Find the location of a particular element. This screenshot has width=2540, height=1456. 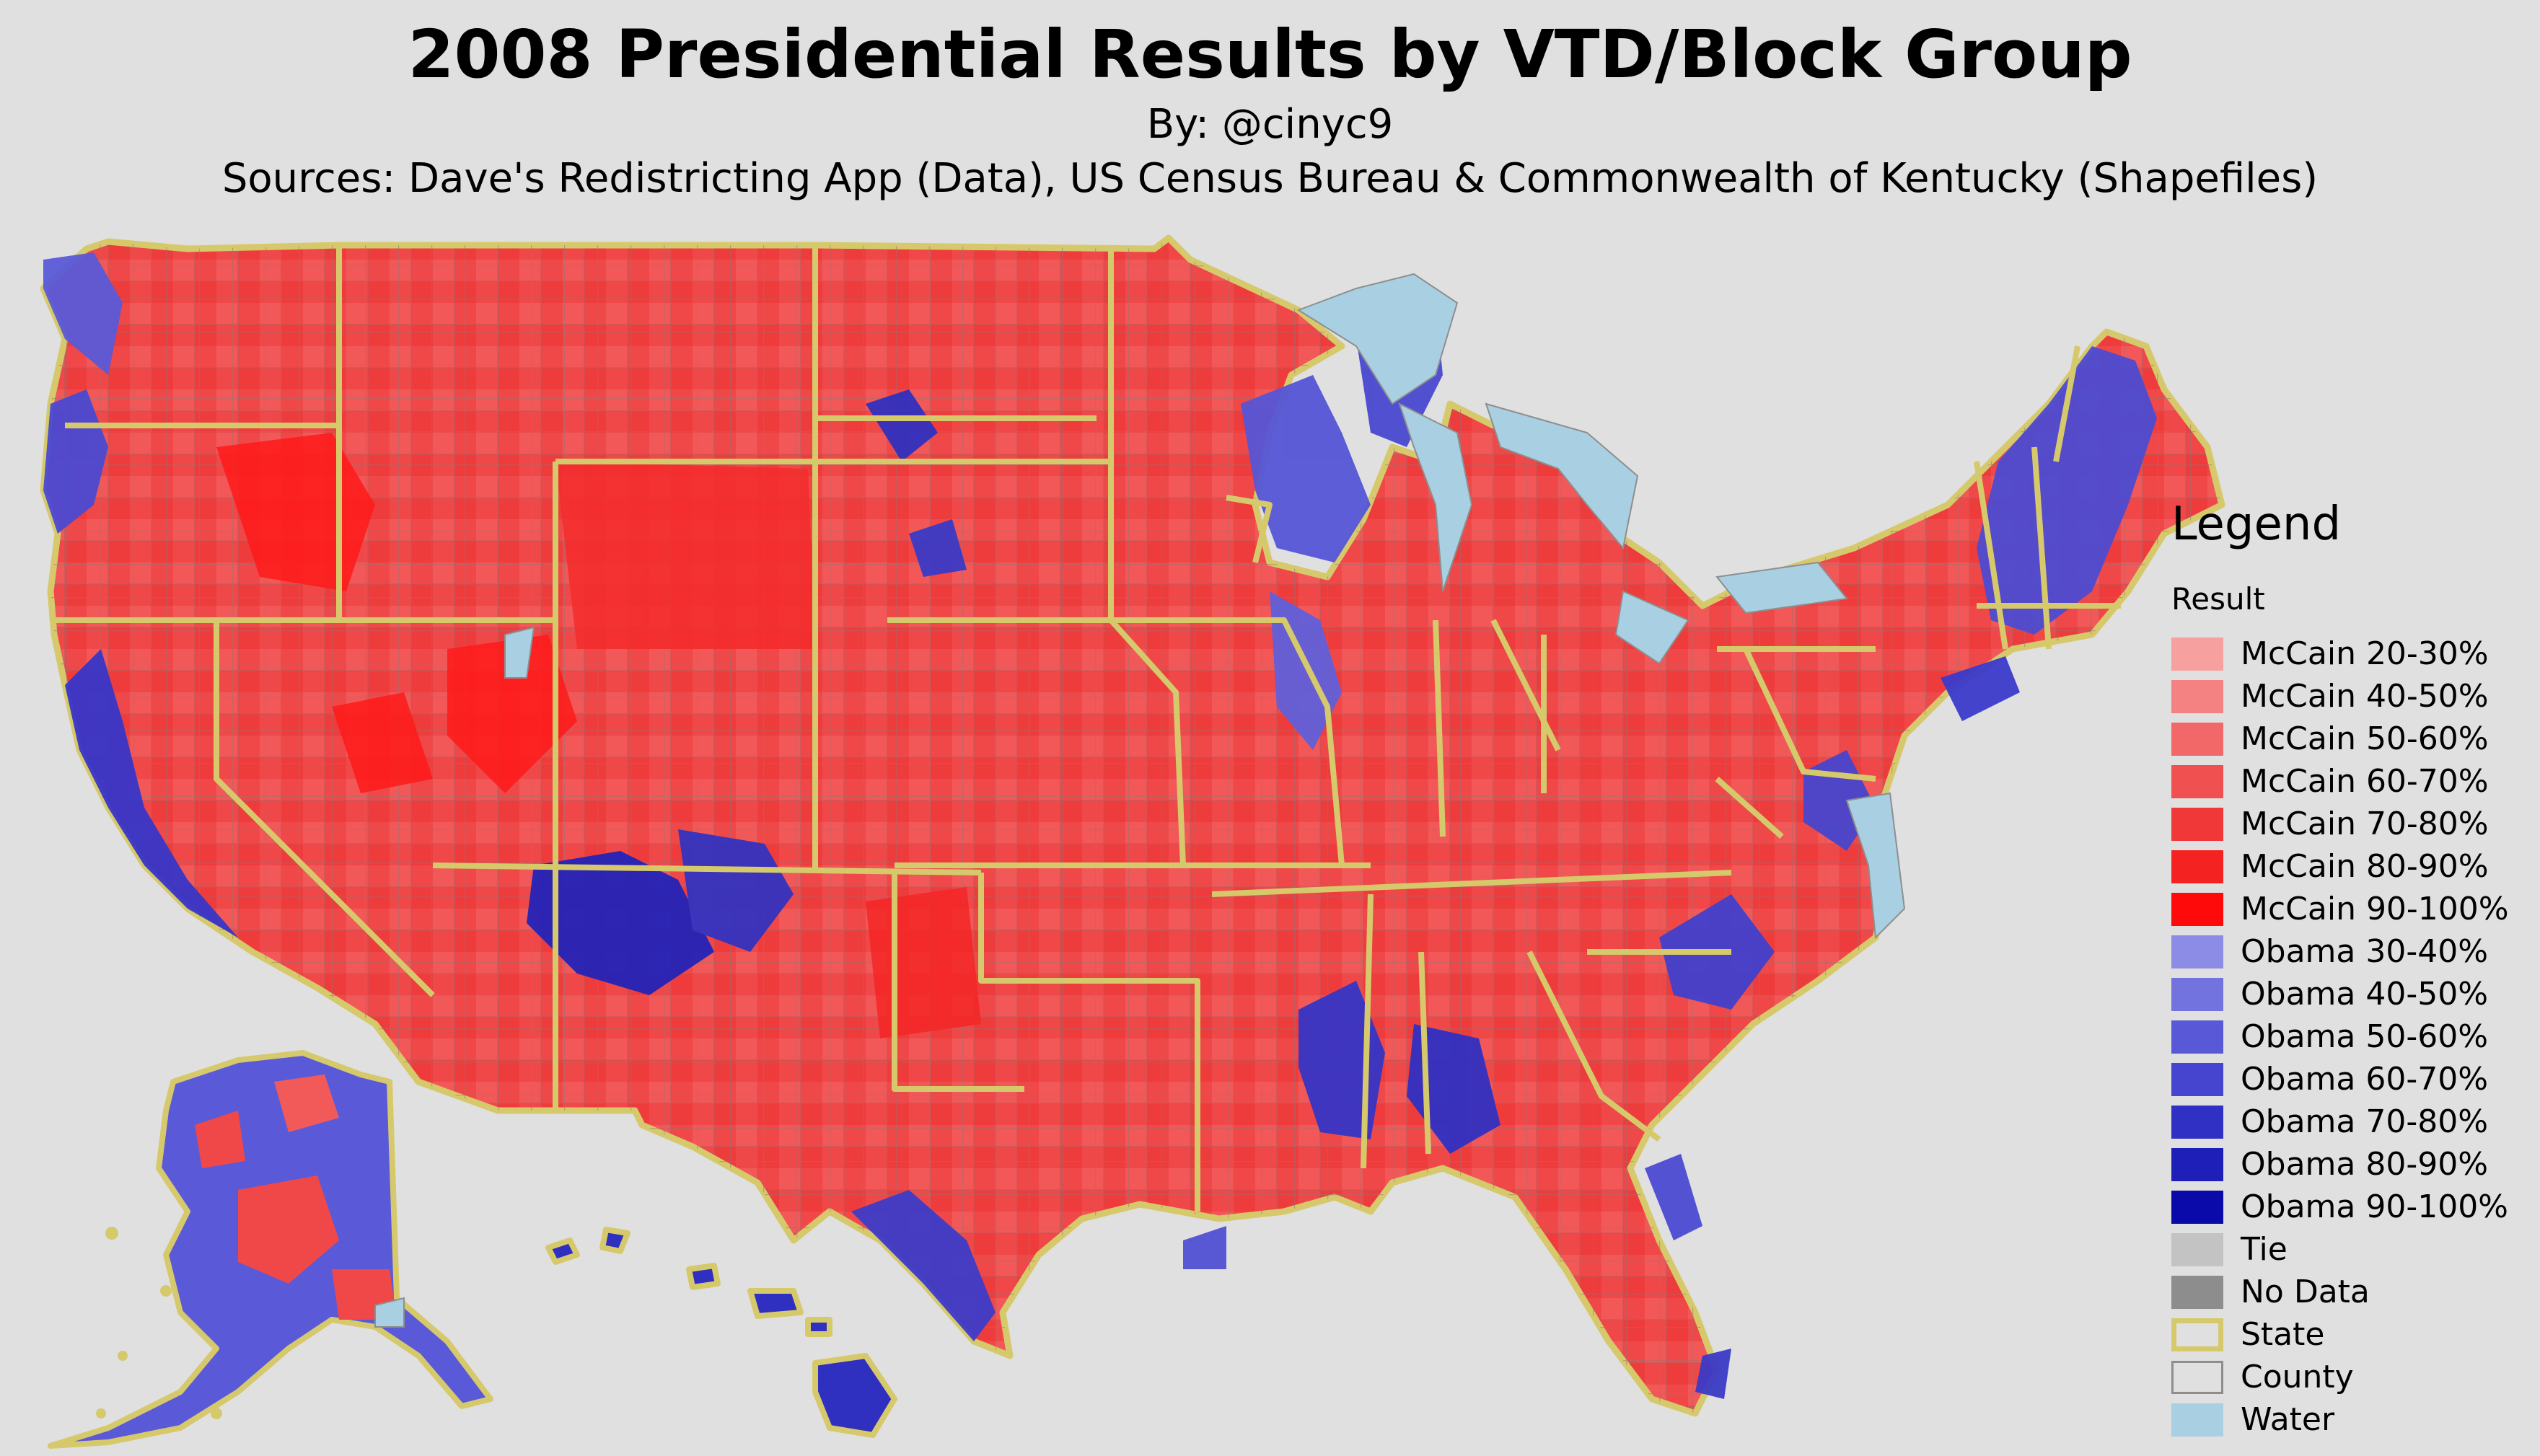

legend-item: McCain 40-50% is located at coordinates (2351, 696).